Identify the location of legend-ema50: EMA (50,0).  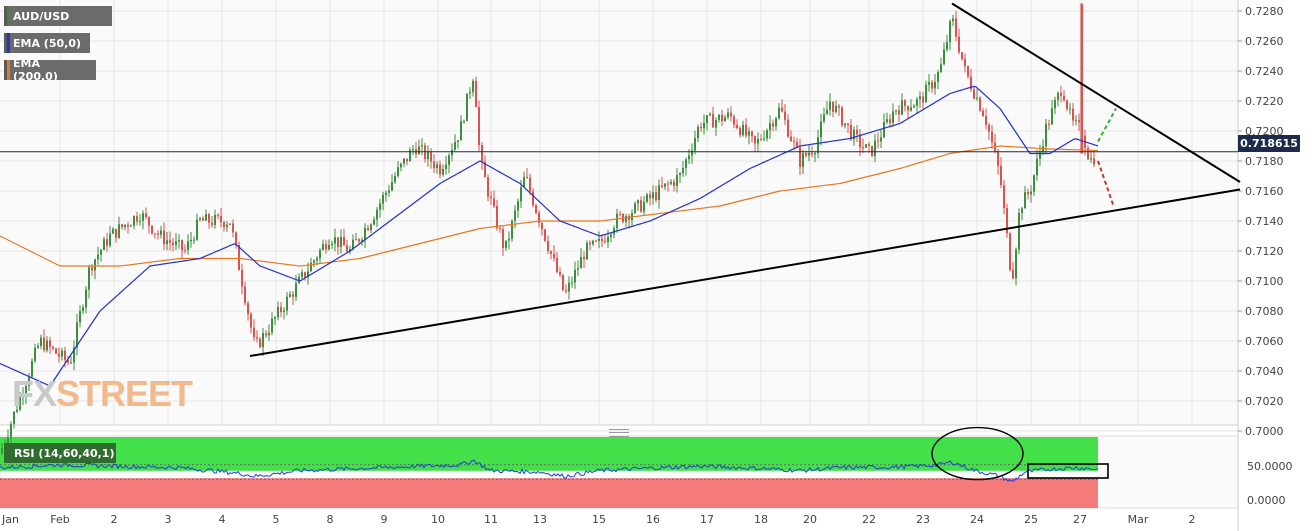
(47, 43).